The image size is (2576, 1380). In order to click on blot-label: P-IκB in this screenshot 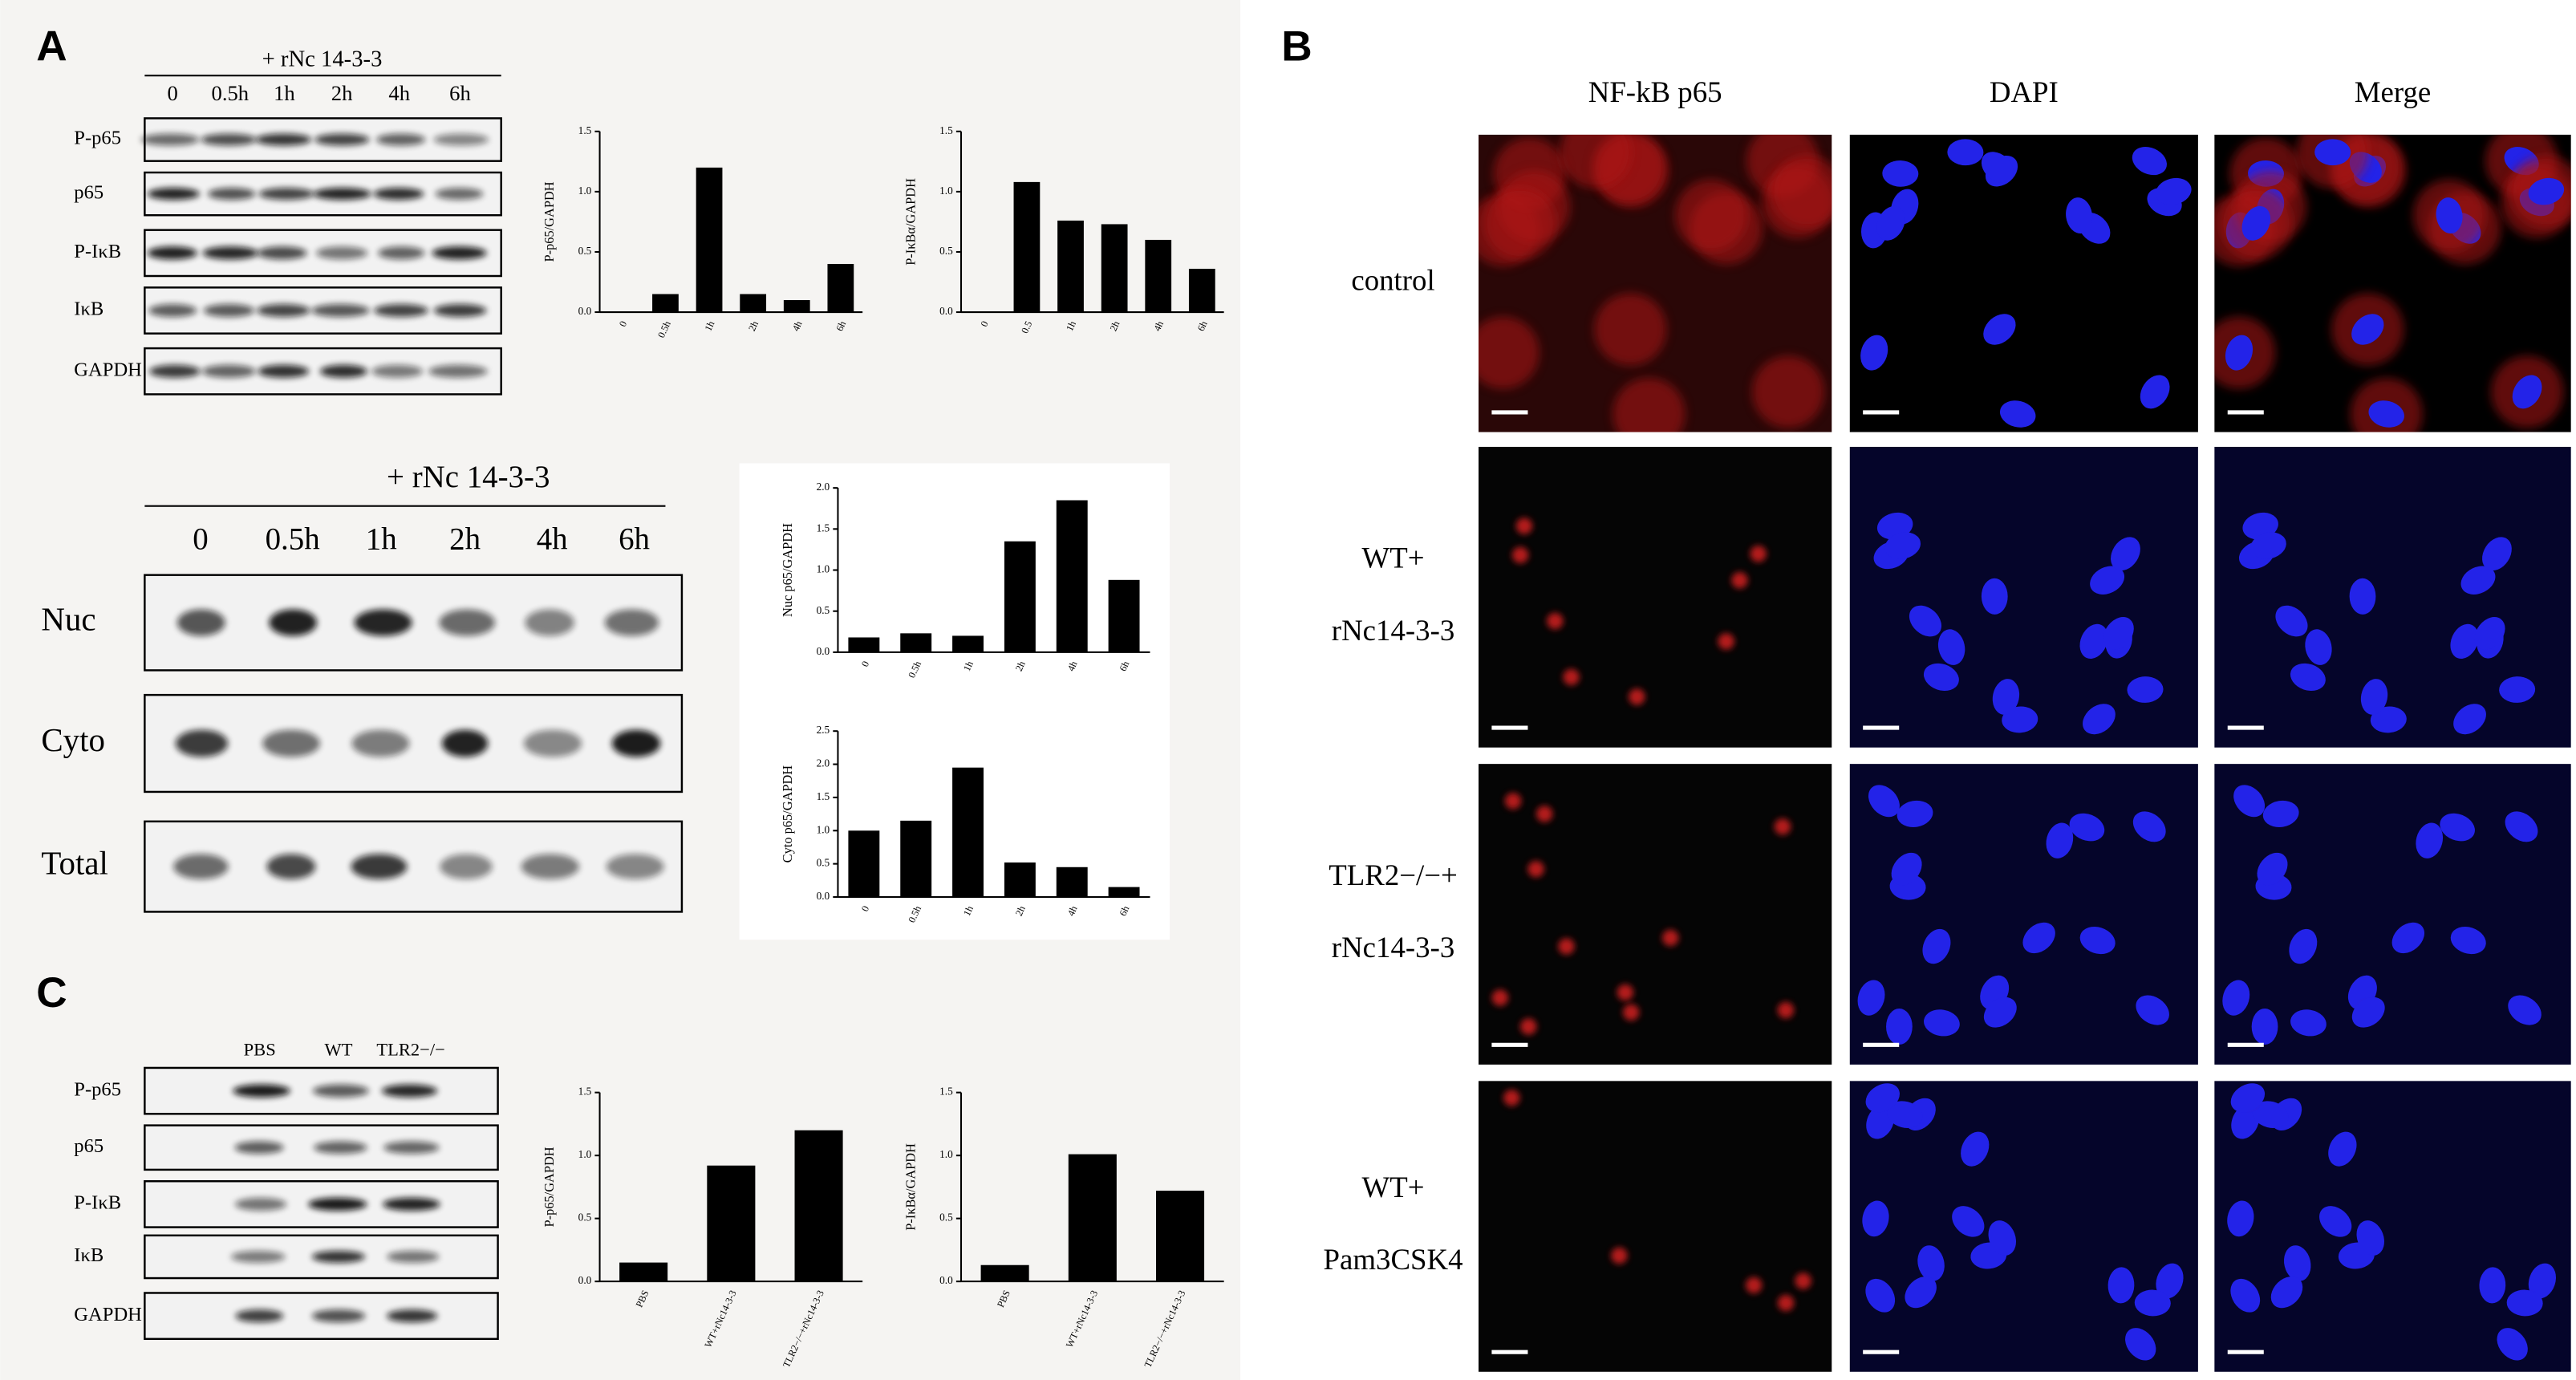, I will do `click(97, 1203)`.